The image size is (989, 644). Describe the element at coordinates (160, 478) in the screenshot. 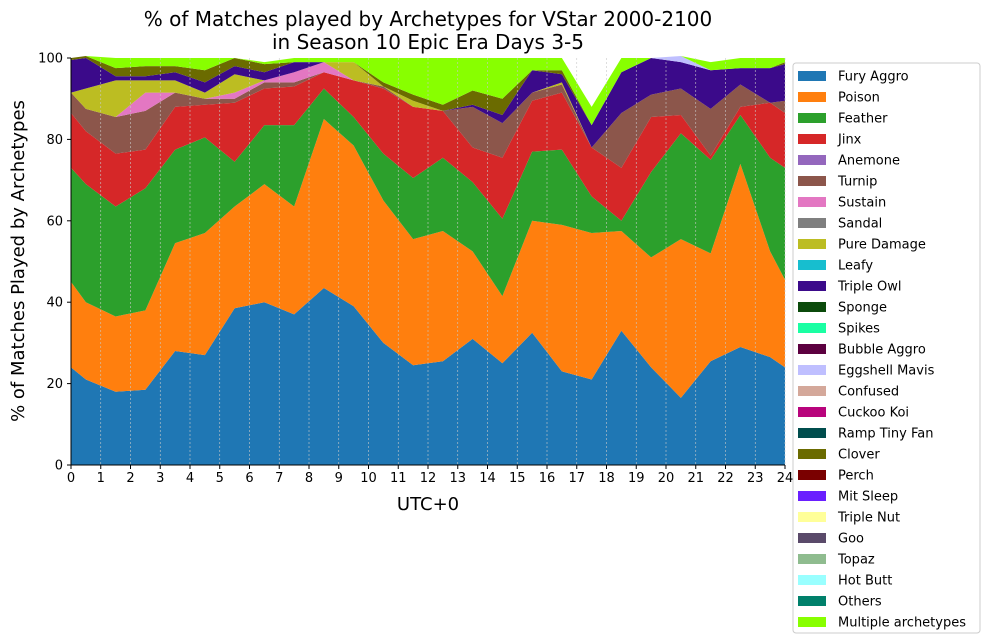

I see `x-tick-label: 3` at that location.